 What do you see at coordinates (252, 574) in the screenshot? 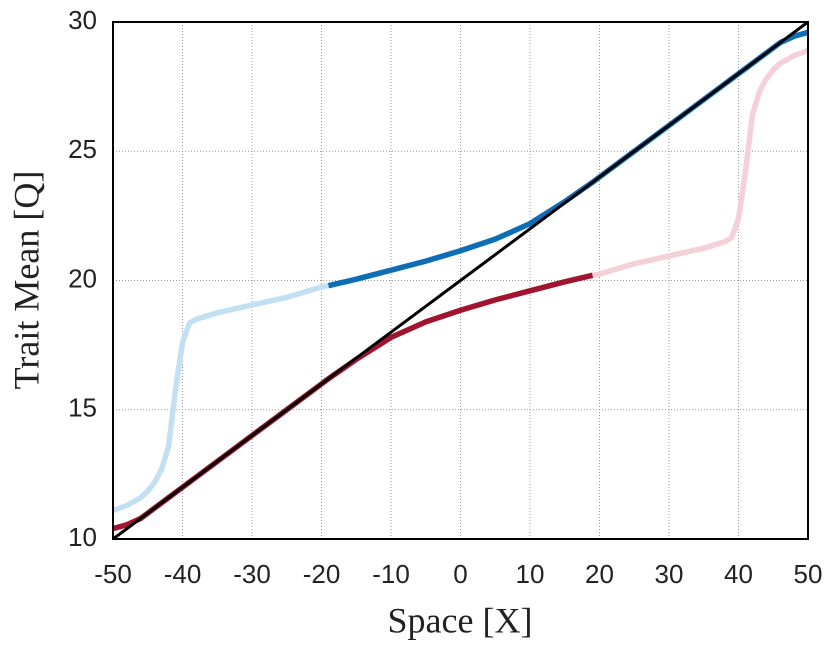
I see `x-tick-label: -30` at bounding box center [252, 574].